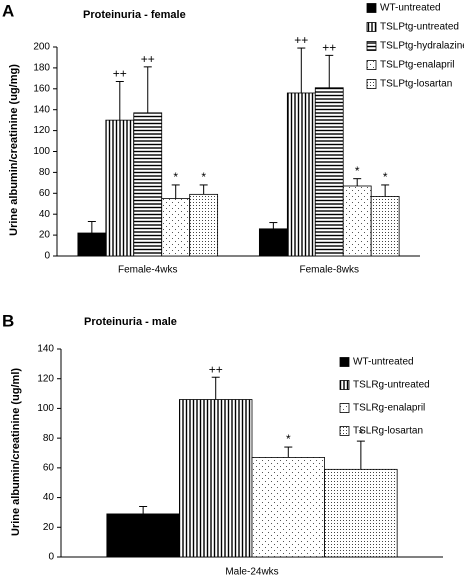 The image size is (464, 582). What do you see at coordinates (419, 27) in the screenshot?
I see `legend-label: TSLPtg-untreated` at bounding box center [419, 27].